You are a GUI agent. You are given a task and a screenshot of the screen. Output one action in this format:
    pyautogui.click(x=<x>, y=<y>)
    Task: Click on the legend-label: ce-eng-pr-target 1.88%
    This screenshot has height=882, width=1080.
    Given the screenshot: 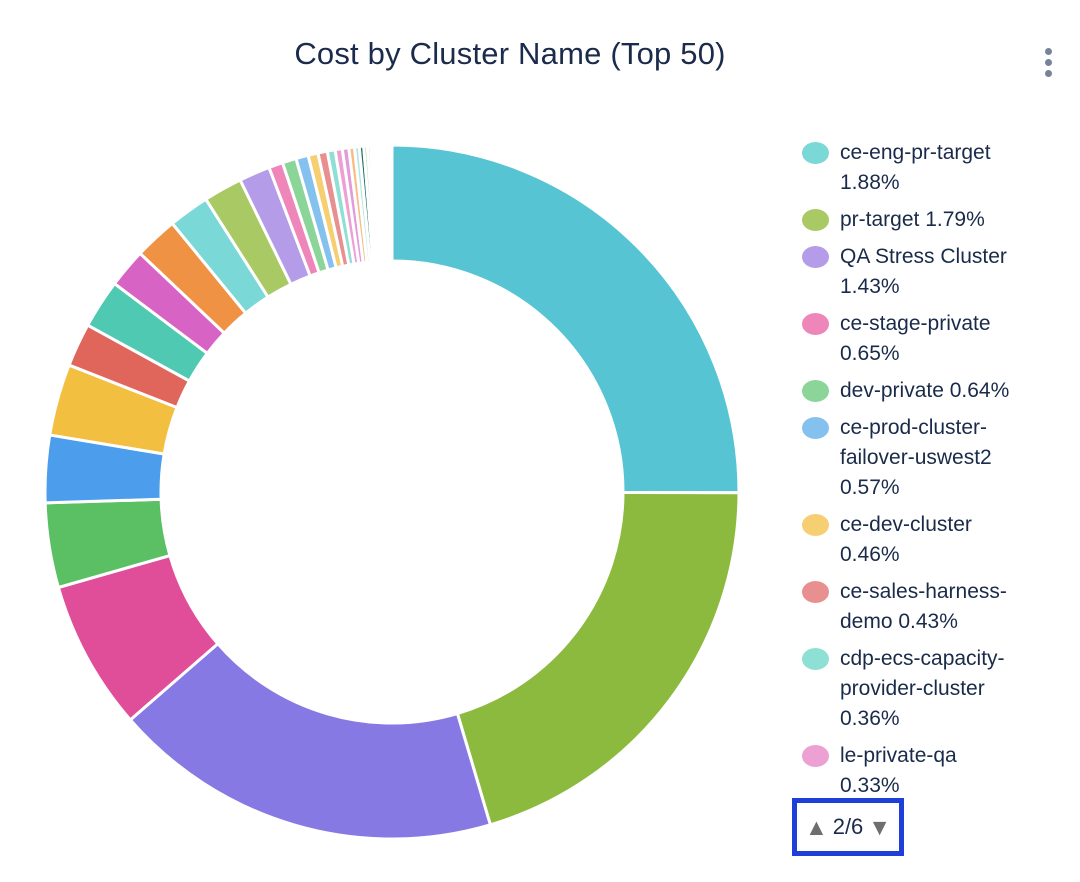 What is the action you would take?
    pyautogui.click(x=915, y=167)
    